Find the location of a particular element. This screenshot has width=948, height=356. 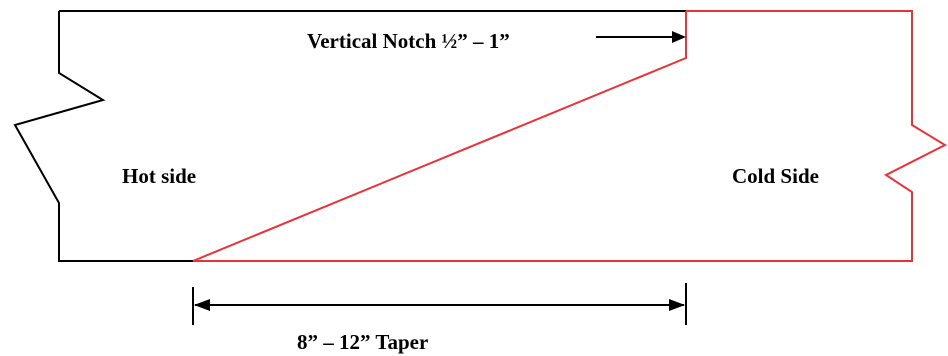

cold-side-label: Cold Side is located at coordinates (775, 176).